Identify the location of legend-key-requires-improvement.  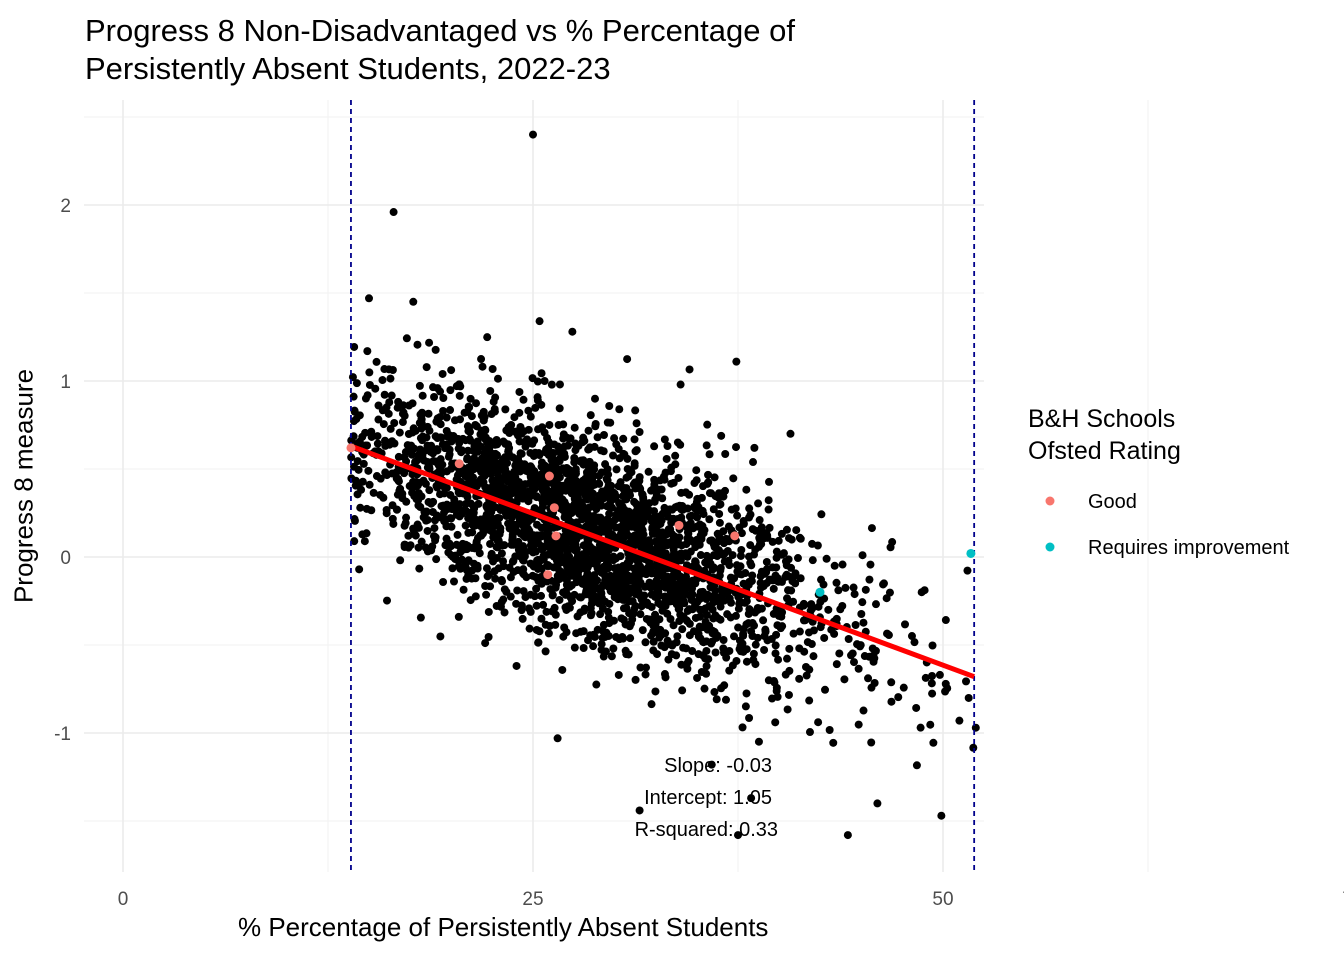
(1050, 547).